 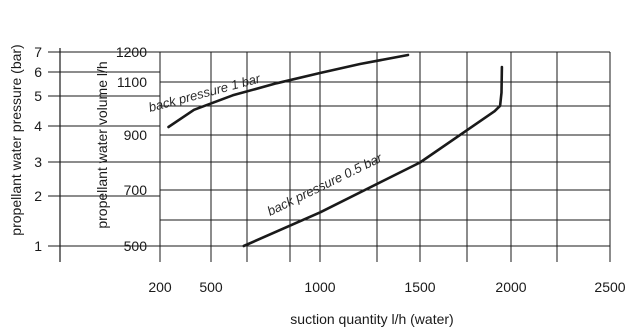 I want to click on volume-tick-label: 700, so click(x=136, y=190).